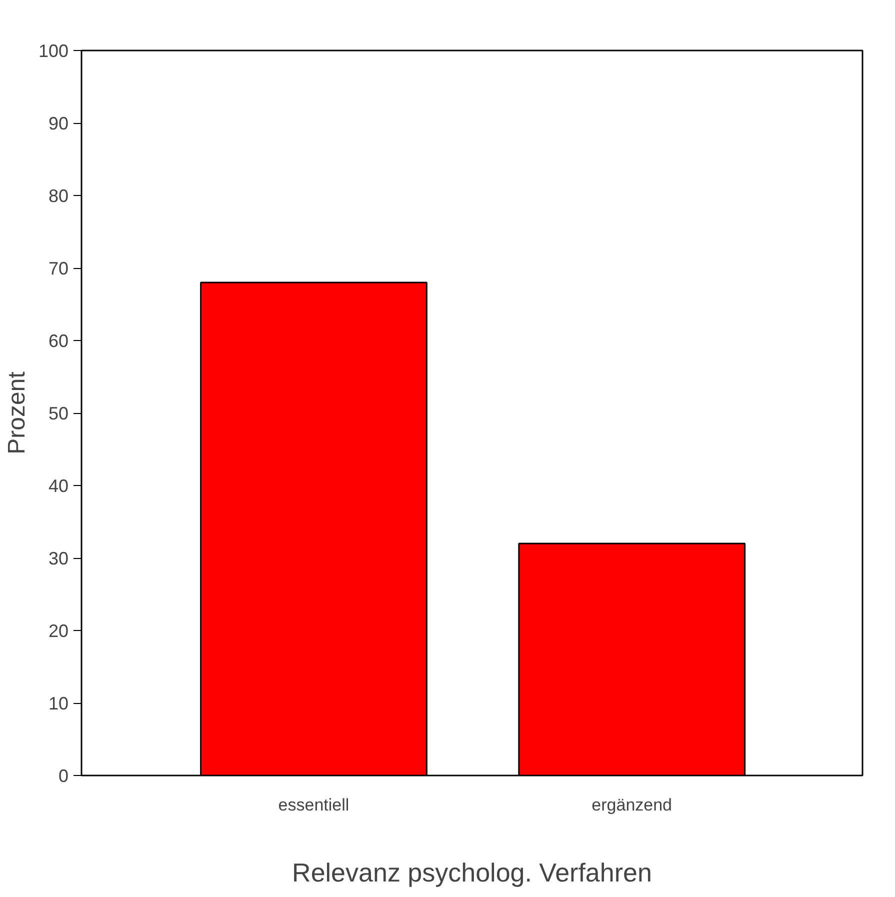 This screenshot has height=897, width=895. I want to click on y-tick-label: 20, so click(58, 631).